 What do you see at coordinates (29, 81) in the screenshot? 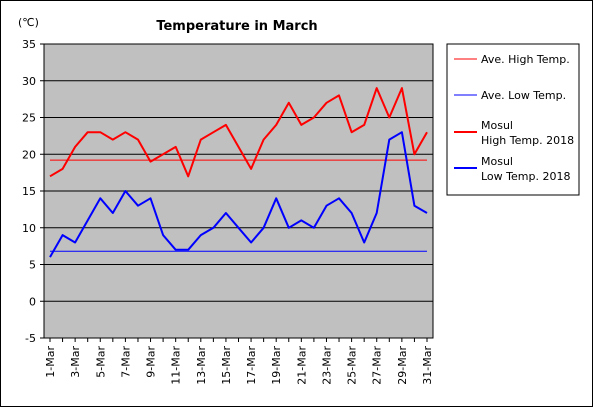
I see `y-tick-label: 30` at bounding box center [29, 81].